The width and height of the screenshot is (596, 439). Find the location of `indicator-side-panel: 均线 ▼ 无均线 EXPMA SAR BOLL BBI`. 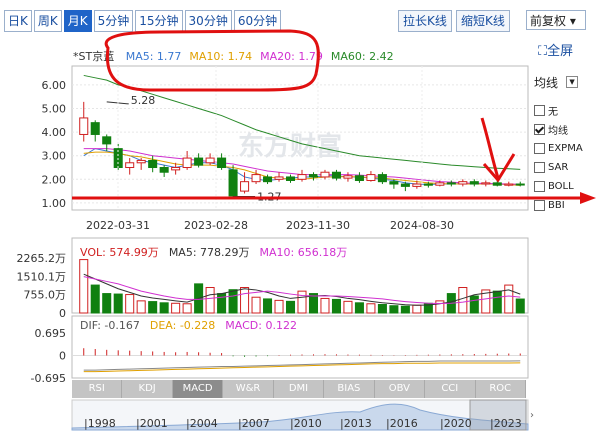

indicator-side-panel: 均线 ▼ 无均线 EXPMA SAR BOLL BBI is located at coordinates (565, 143).